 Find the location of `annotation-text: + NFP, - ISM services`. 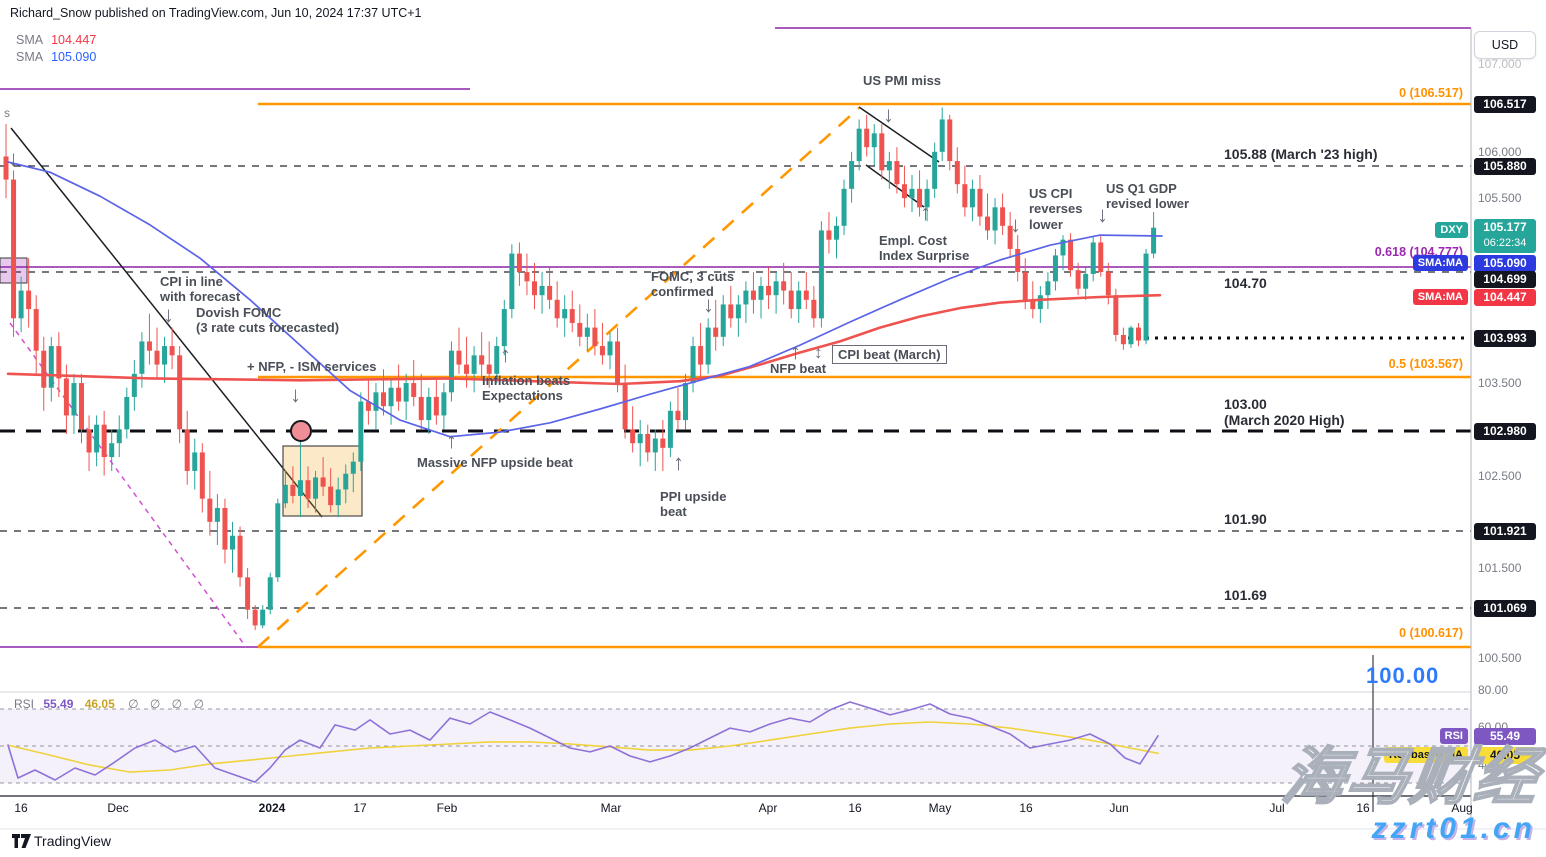

annotation-text: + NFP, - ISM services is located at coordinates (312, 366).